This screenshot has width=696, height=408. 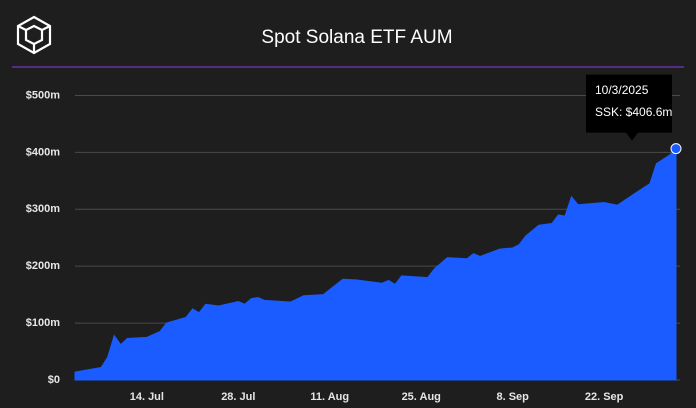 What do you see at coordinates (329, 397) in the screenshot?
I see `x-tick-label: 11. Aug` at bounding box center [329, 397].